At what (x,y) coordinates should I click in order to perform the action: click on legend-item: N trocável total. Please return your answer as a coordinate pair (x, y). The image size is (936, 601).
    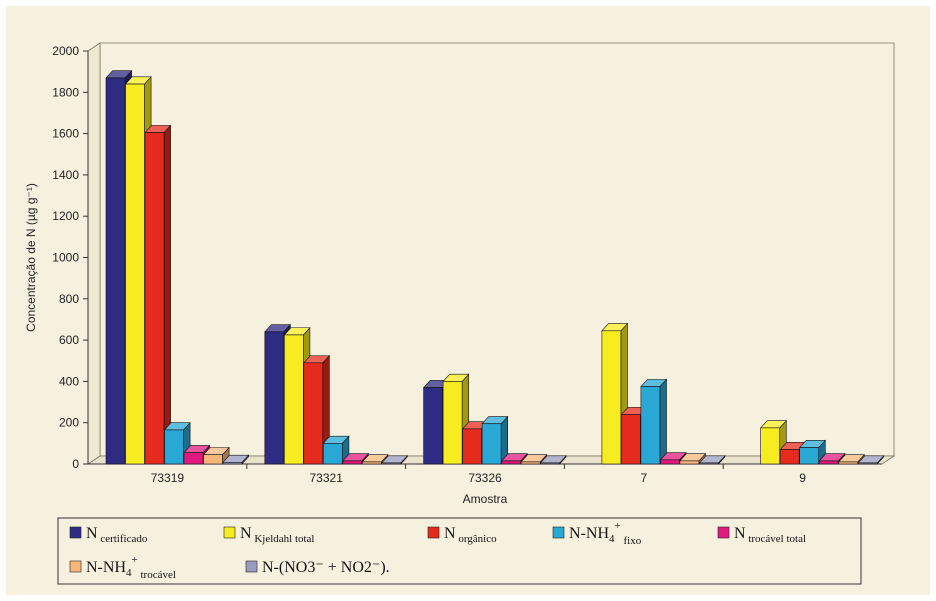
    Looking at the image, I should click on (761, 535).